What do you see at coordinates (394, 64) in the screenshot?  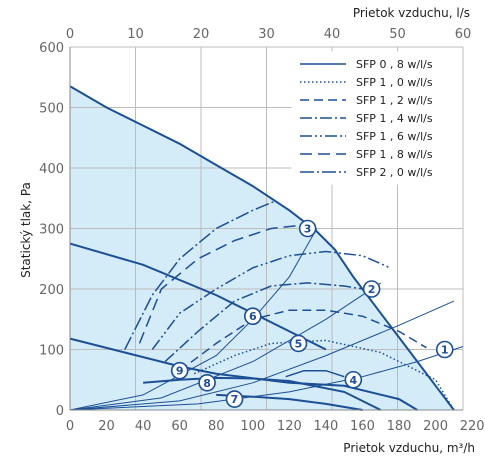 I see `legend-entry: SFP 0 , 8 w/l/s` at bounding box center [394, 64].